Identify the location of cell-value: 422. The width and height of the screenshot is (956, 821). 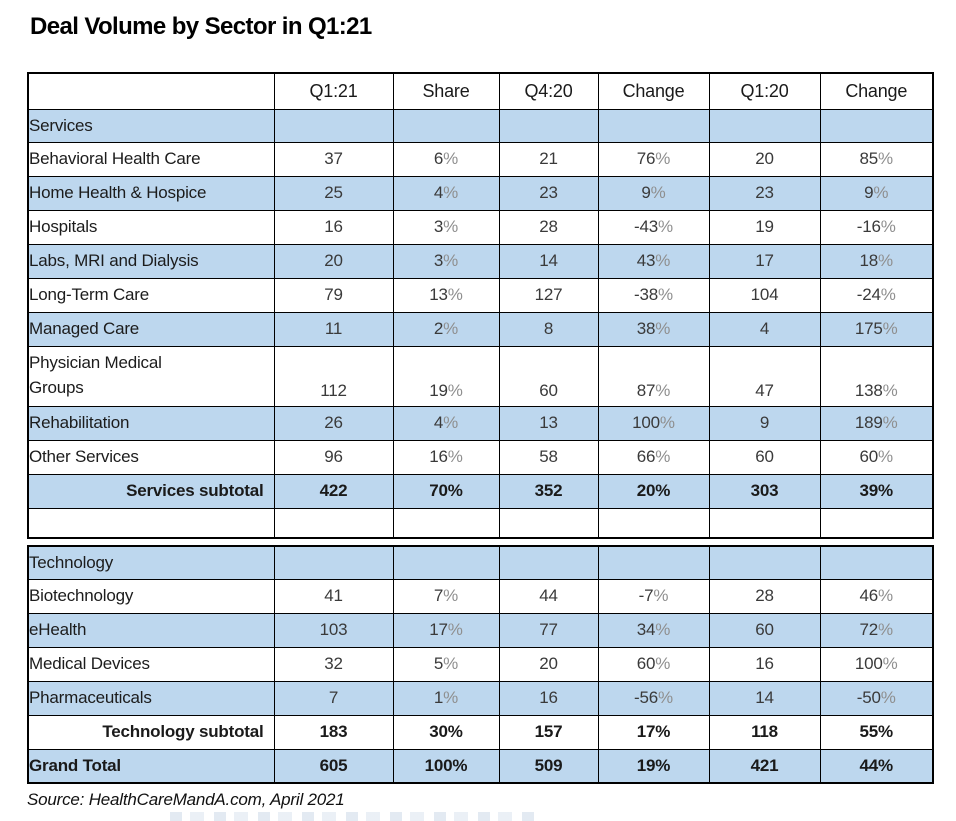
(333, 491).